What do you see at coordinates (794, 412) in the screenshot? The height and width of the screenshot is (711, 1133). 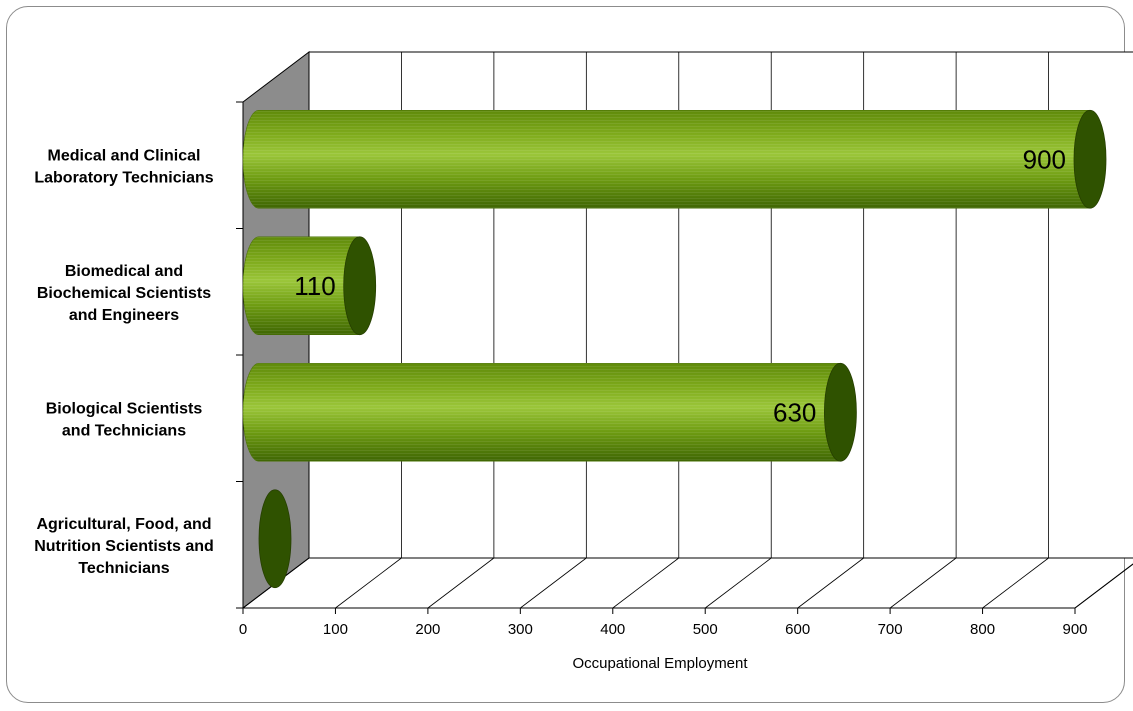 I see `data-label: 630` at bounding box center [794, 412].